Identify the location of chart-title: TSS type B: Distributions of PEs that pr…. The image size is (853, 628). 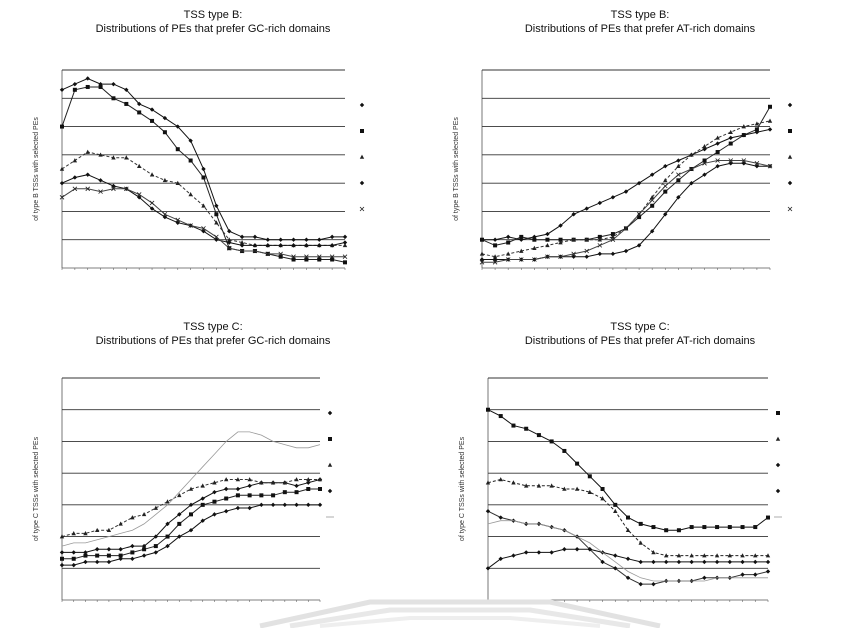
(213, 22).